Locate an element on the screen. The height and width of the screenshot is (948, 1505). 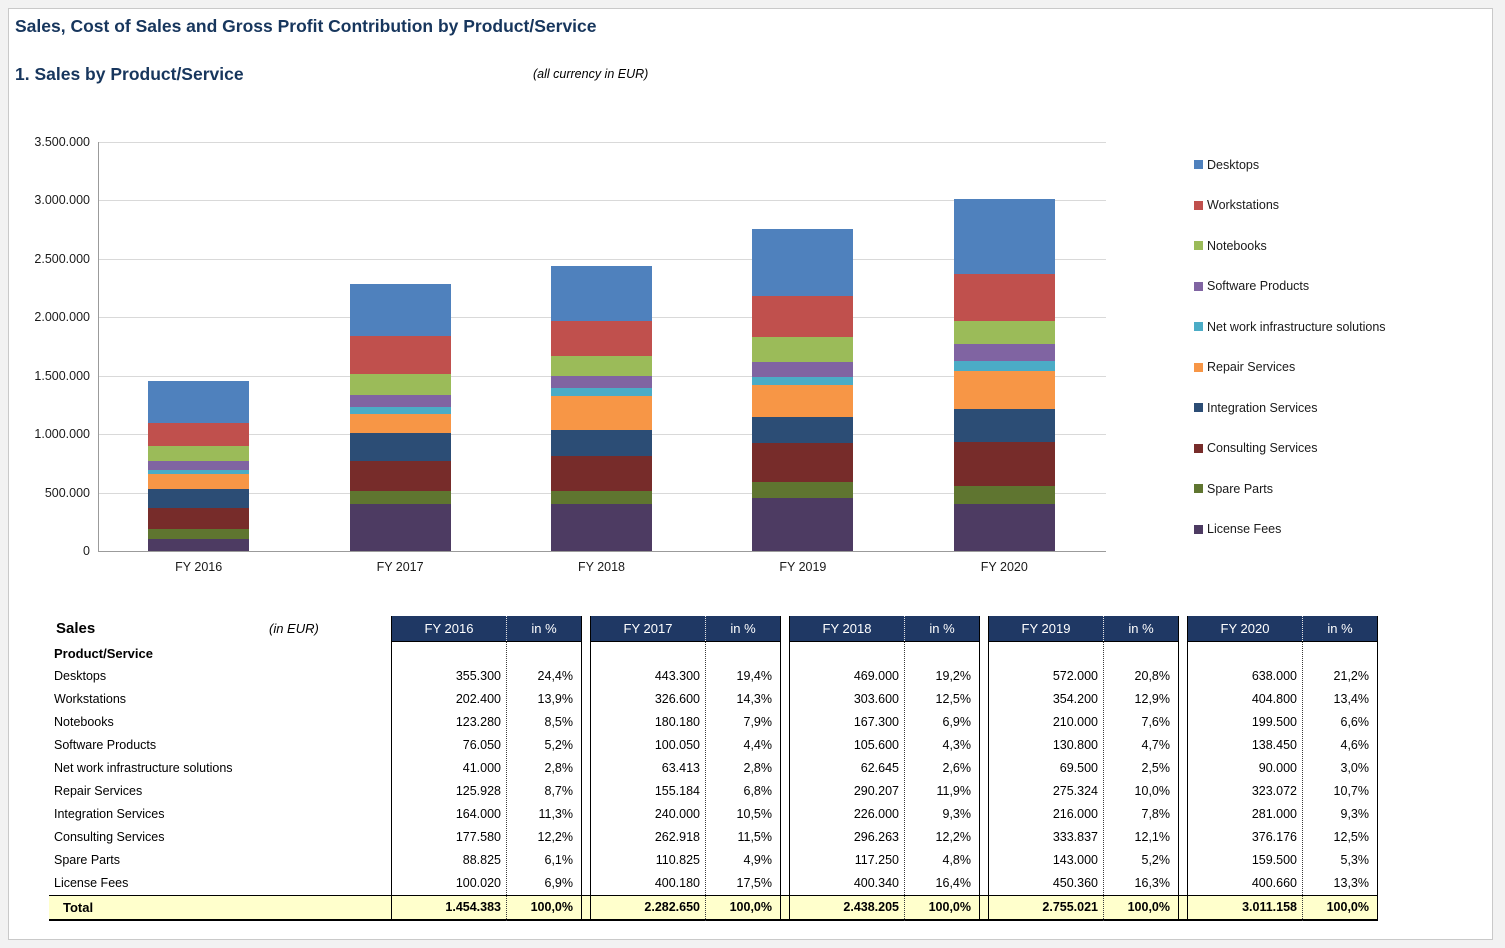
value-cell: 167.300 is located at coordinates (876, 722).